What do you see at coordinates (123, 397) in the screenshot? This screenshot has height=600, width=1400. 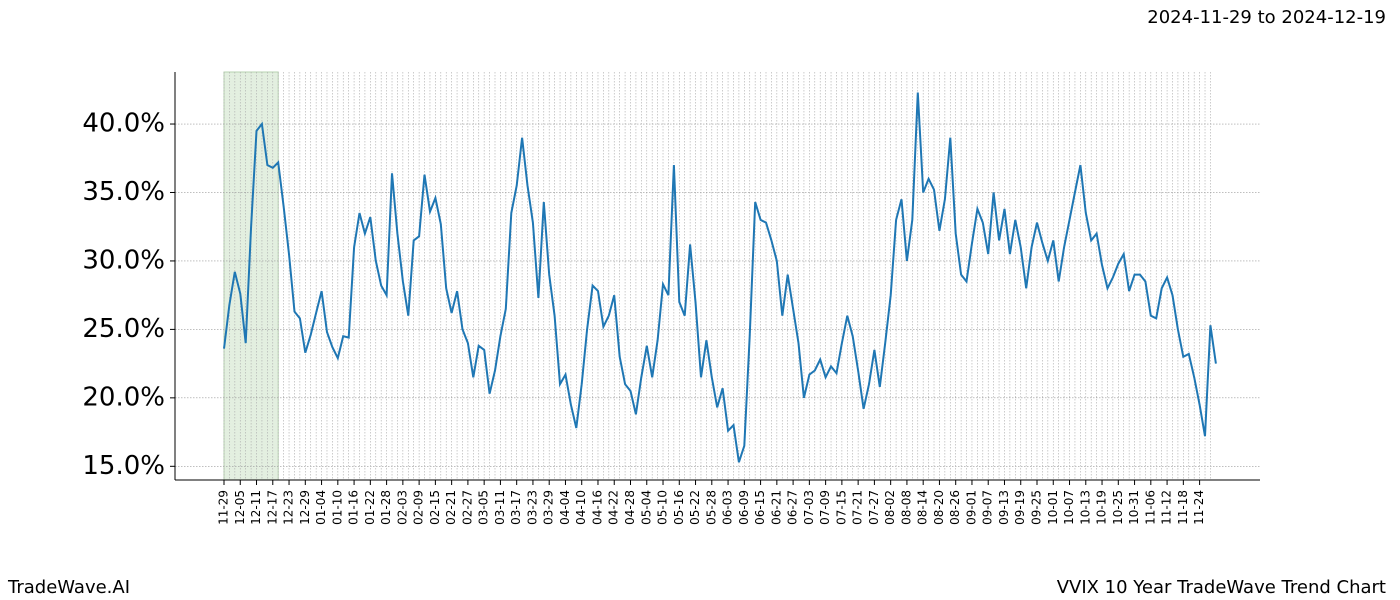 I see `y-tick-label: 20.0%` at bounding box center [123, 397].